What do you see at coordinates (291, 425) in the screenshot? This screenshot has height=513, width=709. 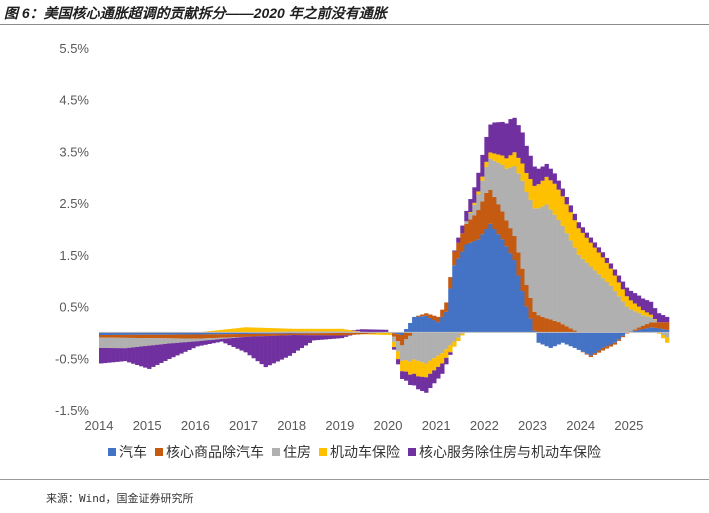 I see `x-tick-label: 2018` at bounding box center [291, 425].